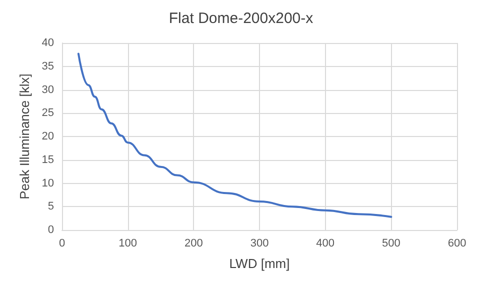  I want to click on x-tick-label: 100, so click(128, 244).